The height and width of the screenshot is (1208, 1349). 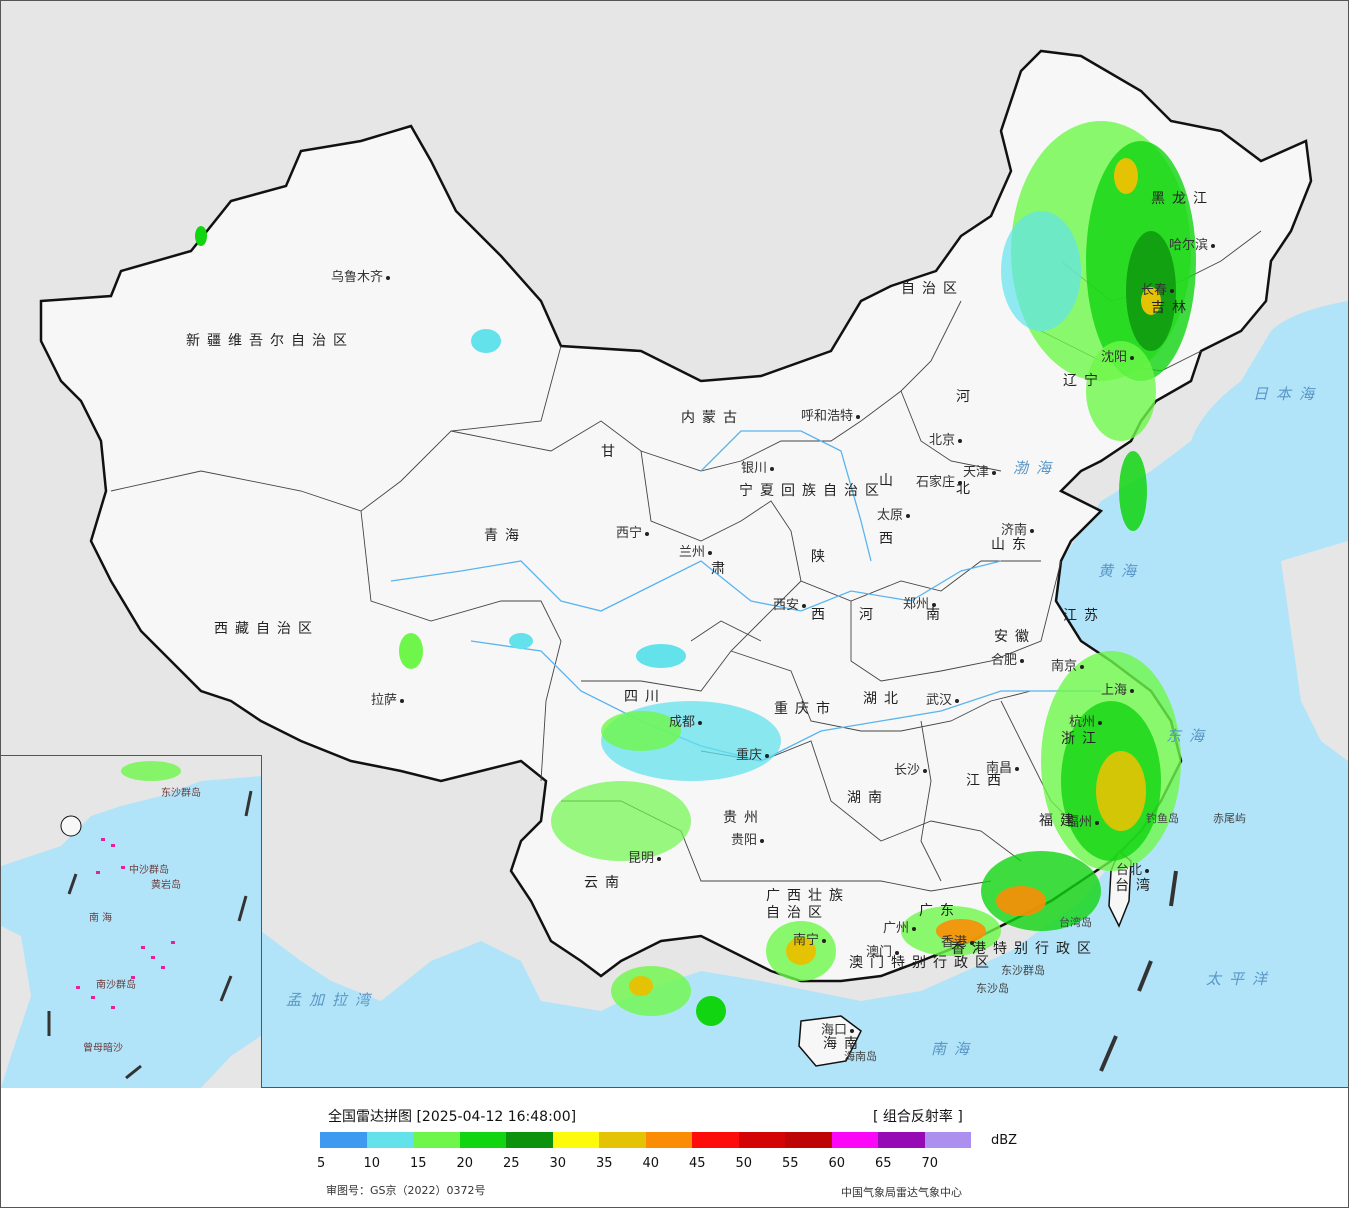 I want to click on province-label-text: 山, so click(x=889, y=481).